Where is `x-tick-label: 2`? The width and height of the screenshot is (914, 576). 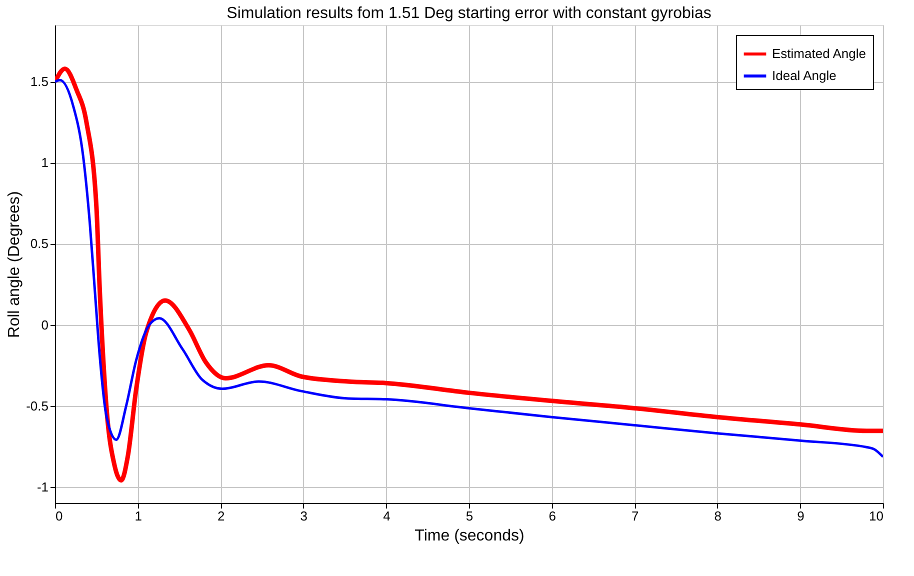 x-tick-label: 2 is located at coordinates (221, 516).